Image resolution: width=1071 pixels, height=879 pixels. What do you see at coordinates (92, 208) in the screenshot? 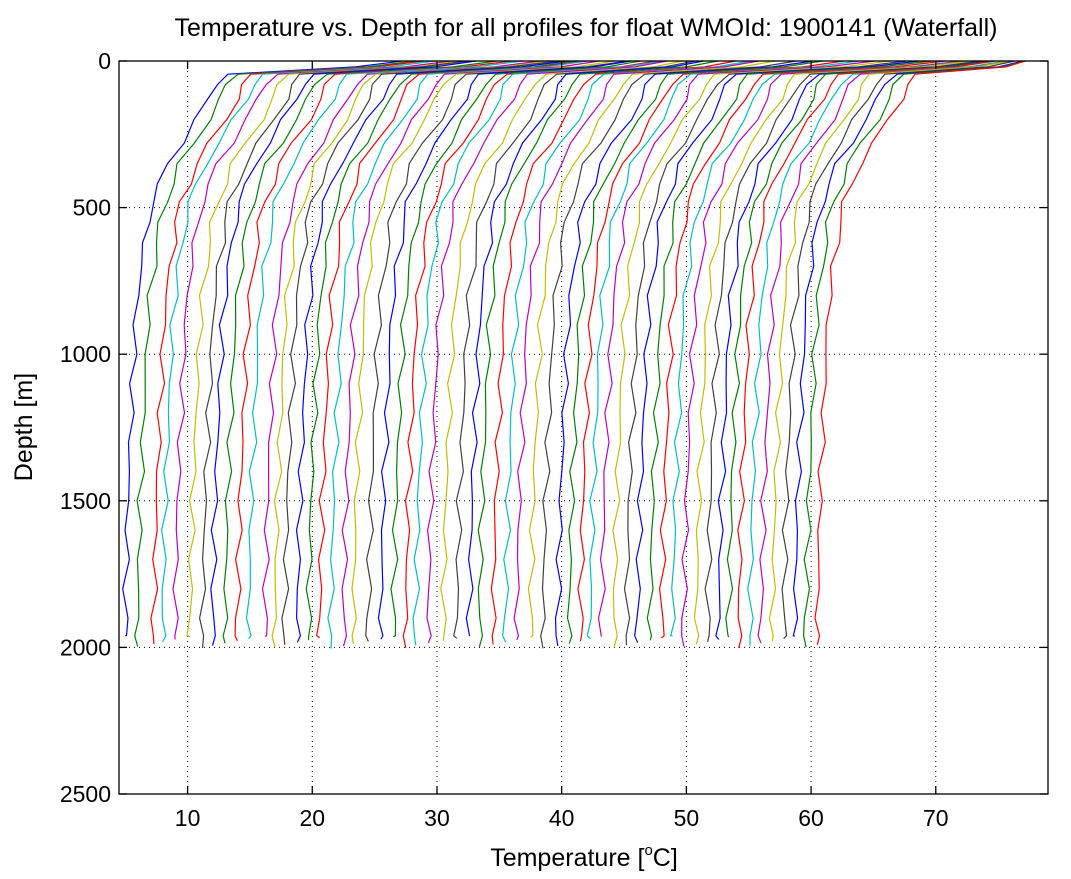
I see `y-tick-label-500: 500` at bounding box center [92, 208].